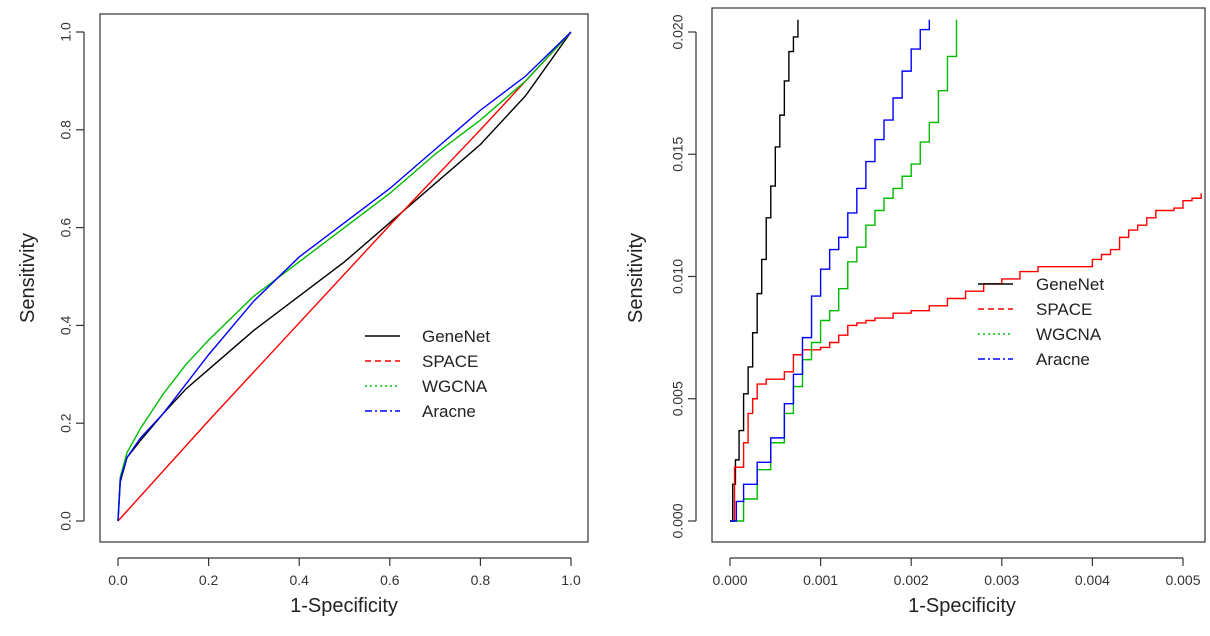 This screenshot has height=636, width=1210. Describe the element at coordinates (956, 572) in the screenshot. I see `x-axis: 0.000 0.001 0.002 0.003 0.004 0.005` at that location.